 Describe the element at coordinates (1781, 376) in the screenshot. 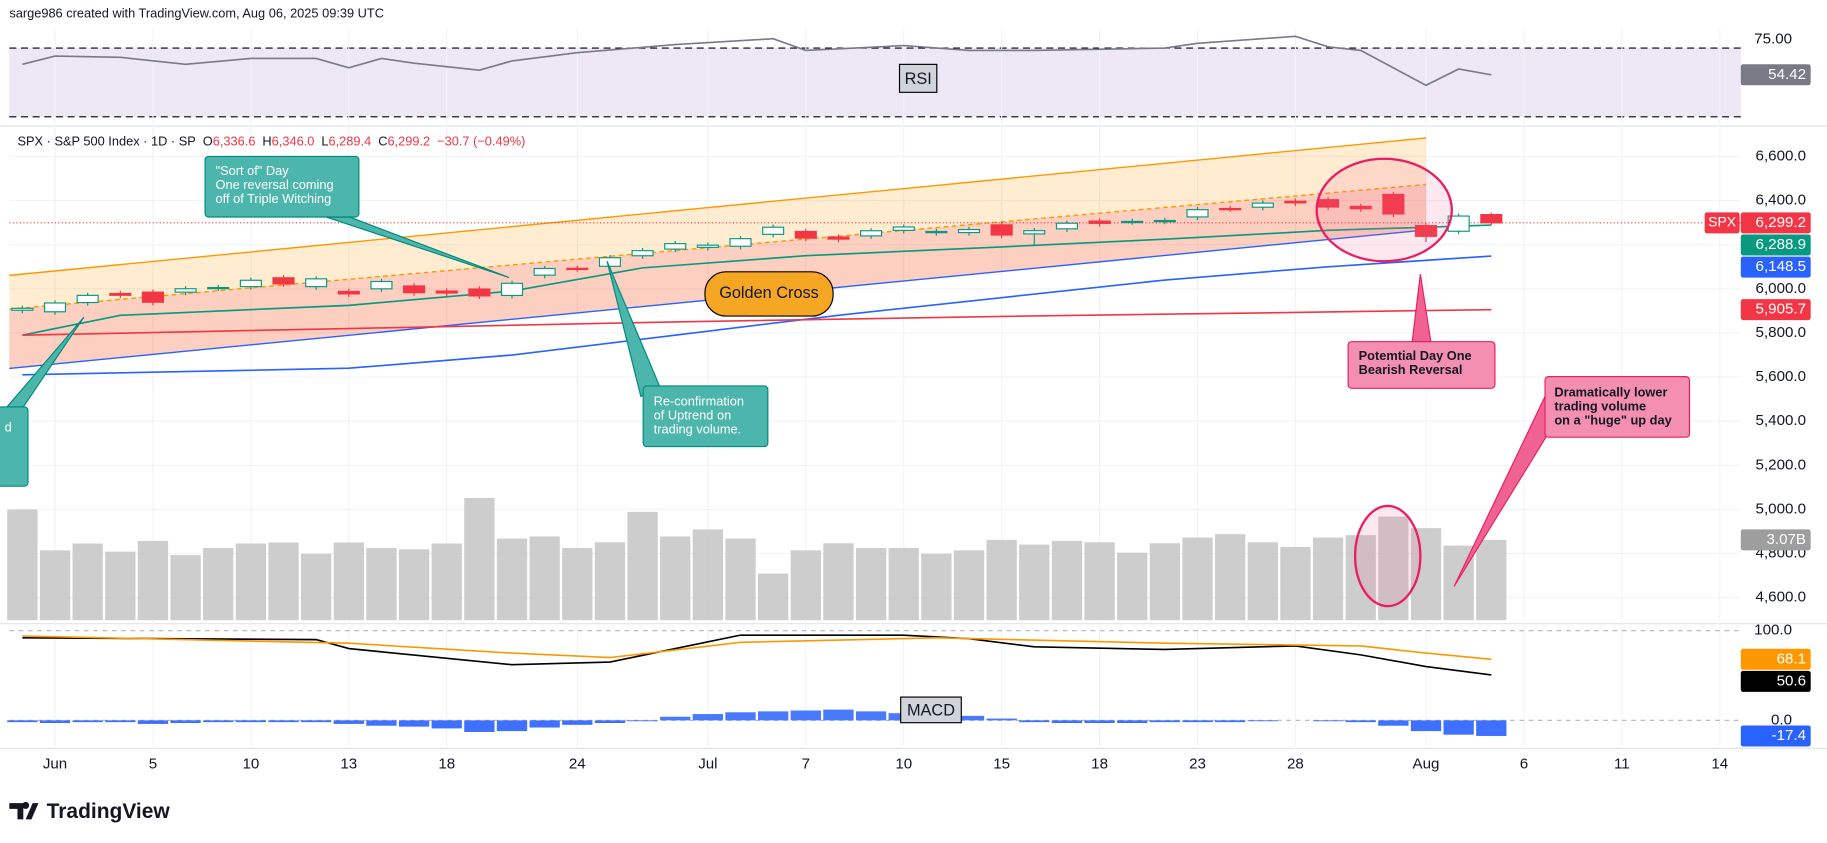

I see `y-tick-label: 5,600.0` at that location.